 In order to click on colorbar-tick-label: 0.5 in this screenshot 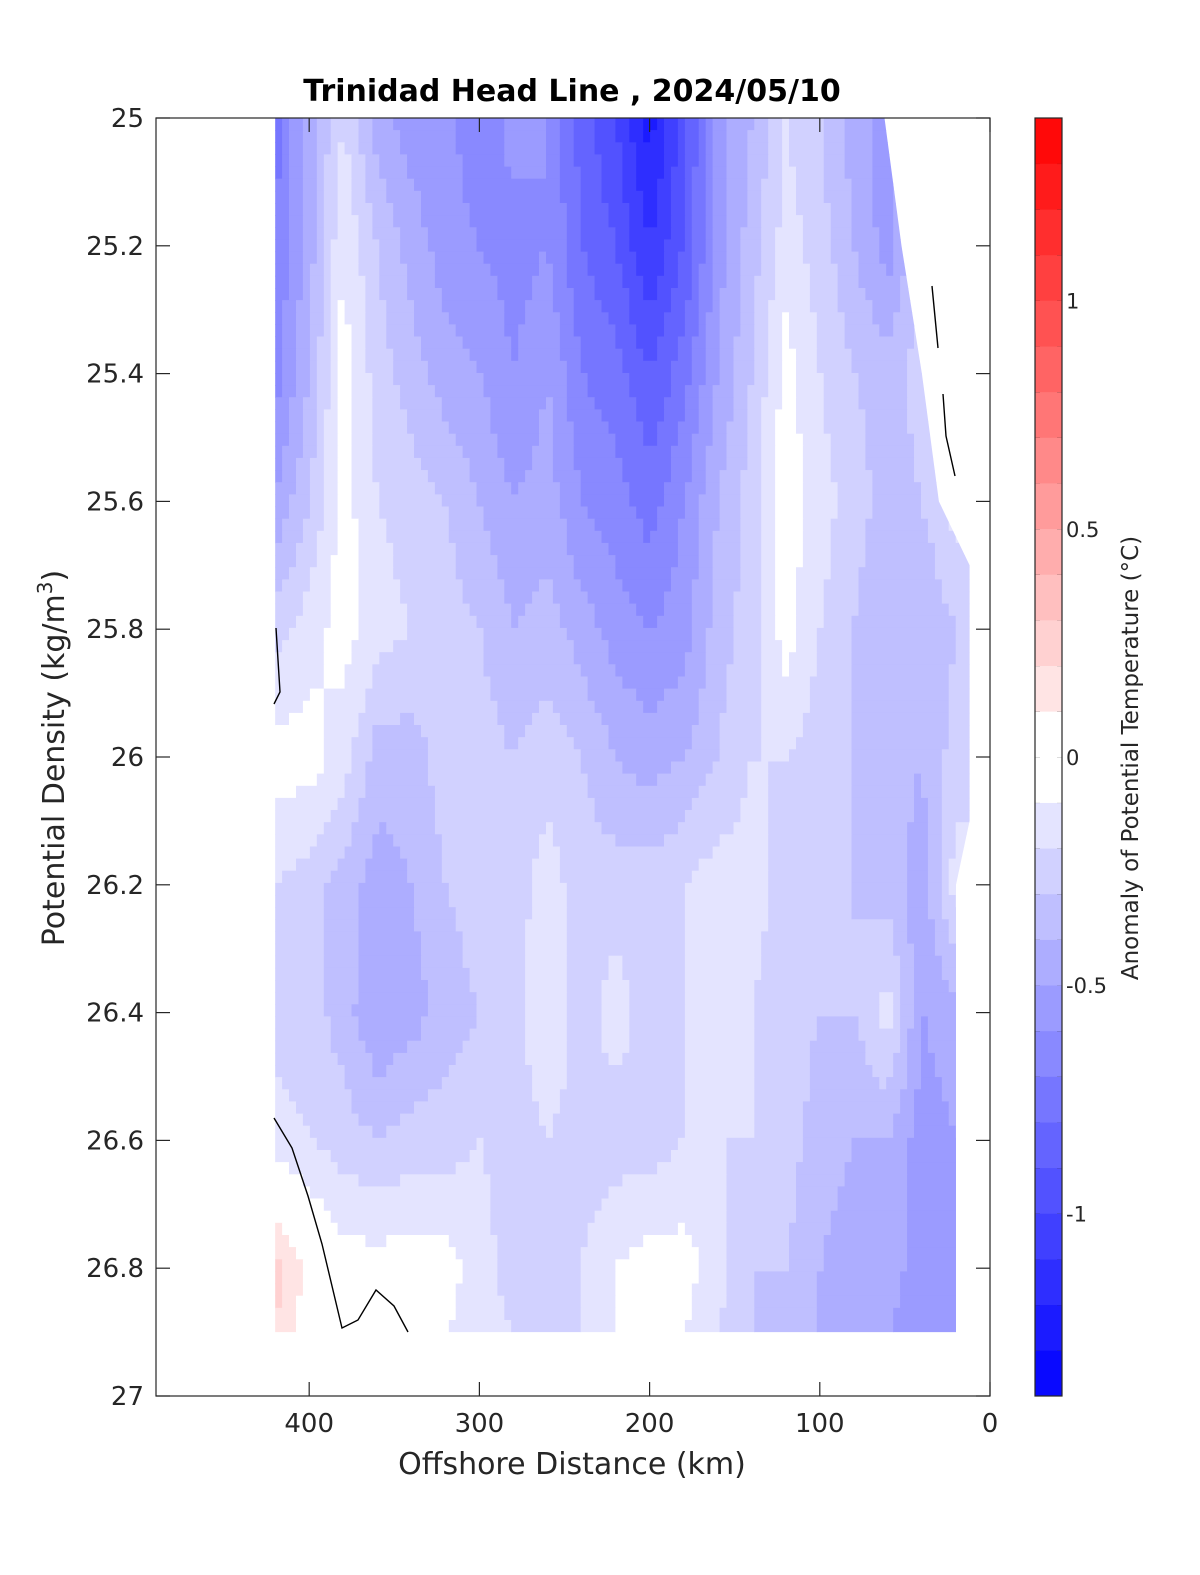, I will do `click(1082, 530)`.